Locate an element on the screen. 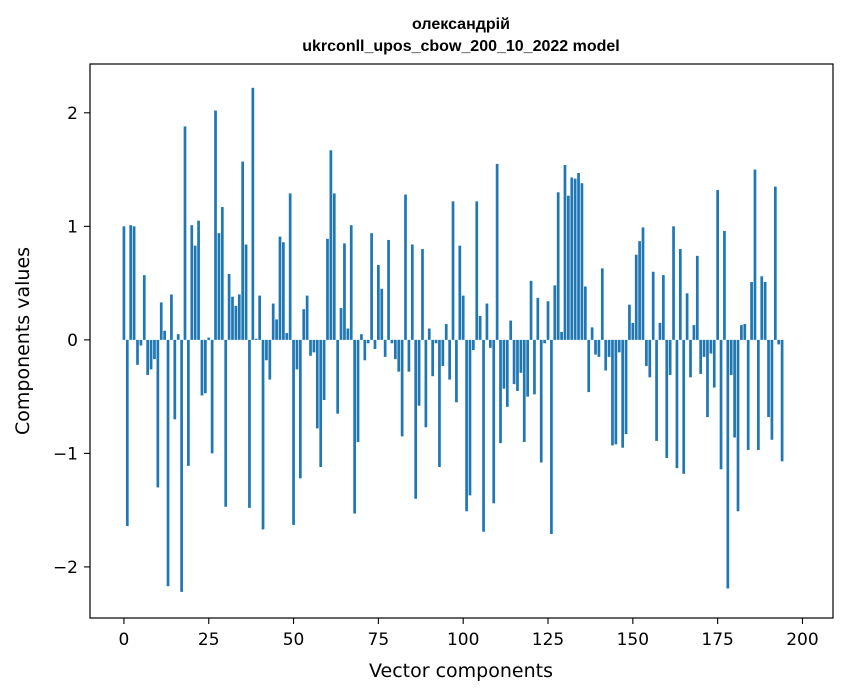 This screenshot has height=700, width=847. x-tick-label-175: 175 is located at coordinates (717, 640).